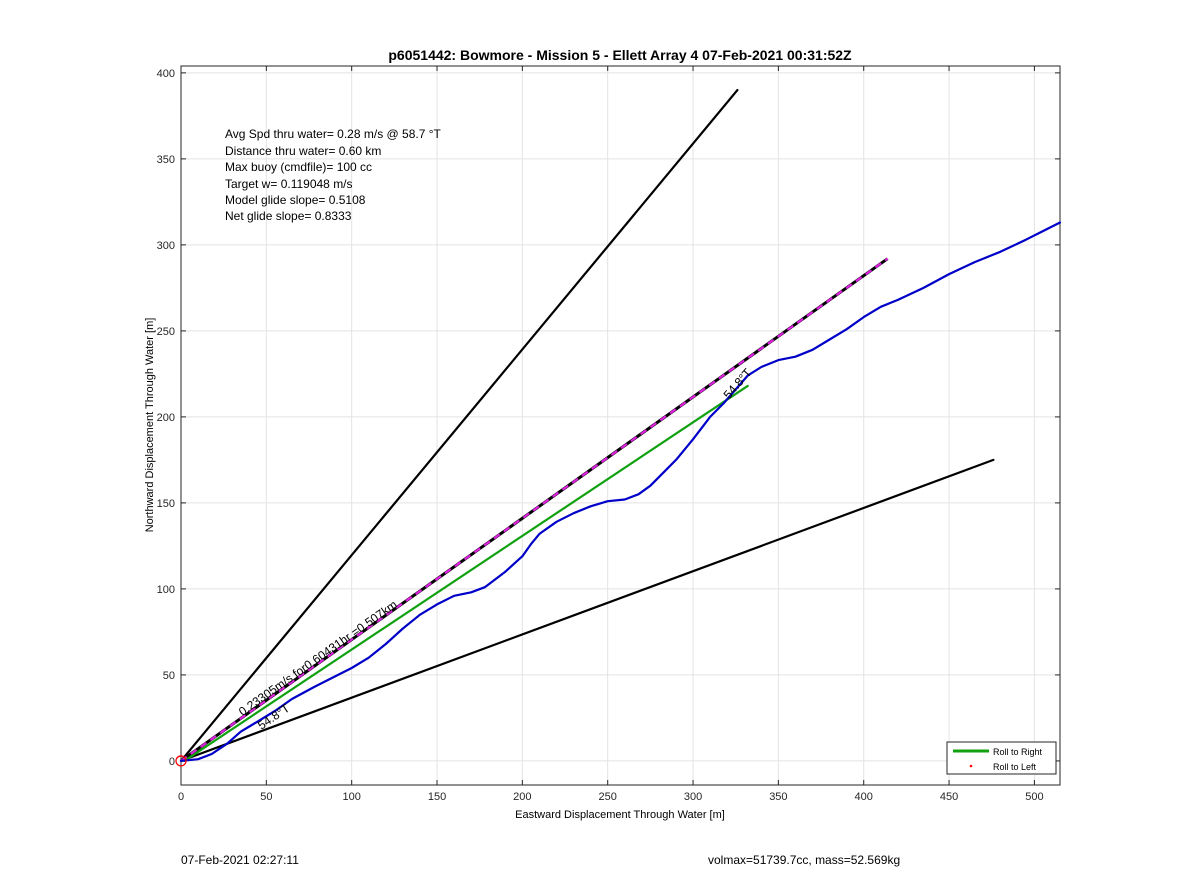 Image resolution: width=1200 pixels, height=885 pixels. I want to click on y-tick-label: 200, so click(166, 418).